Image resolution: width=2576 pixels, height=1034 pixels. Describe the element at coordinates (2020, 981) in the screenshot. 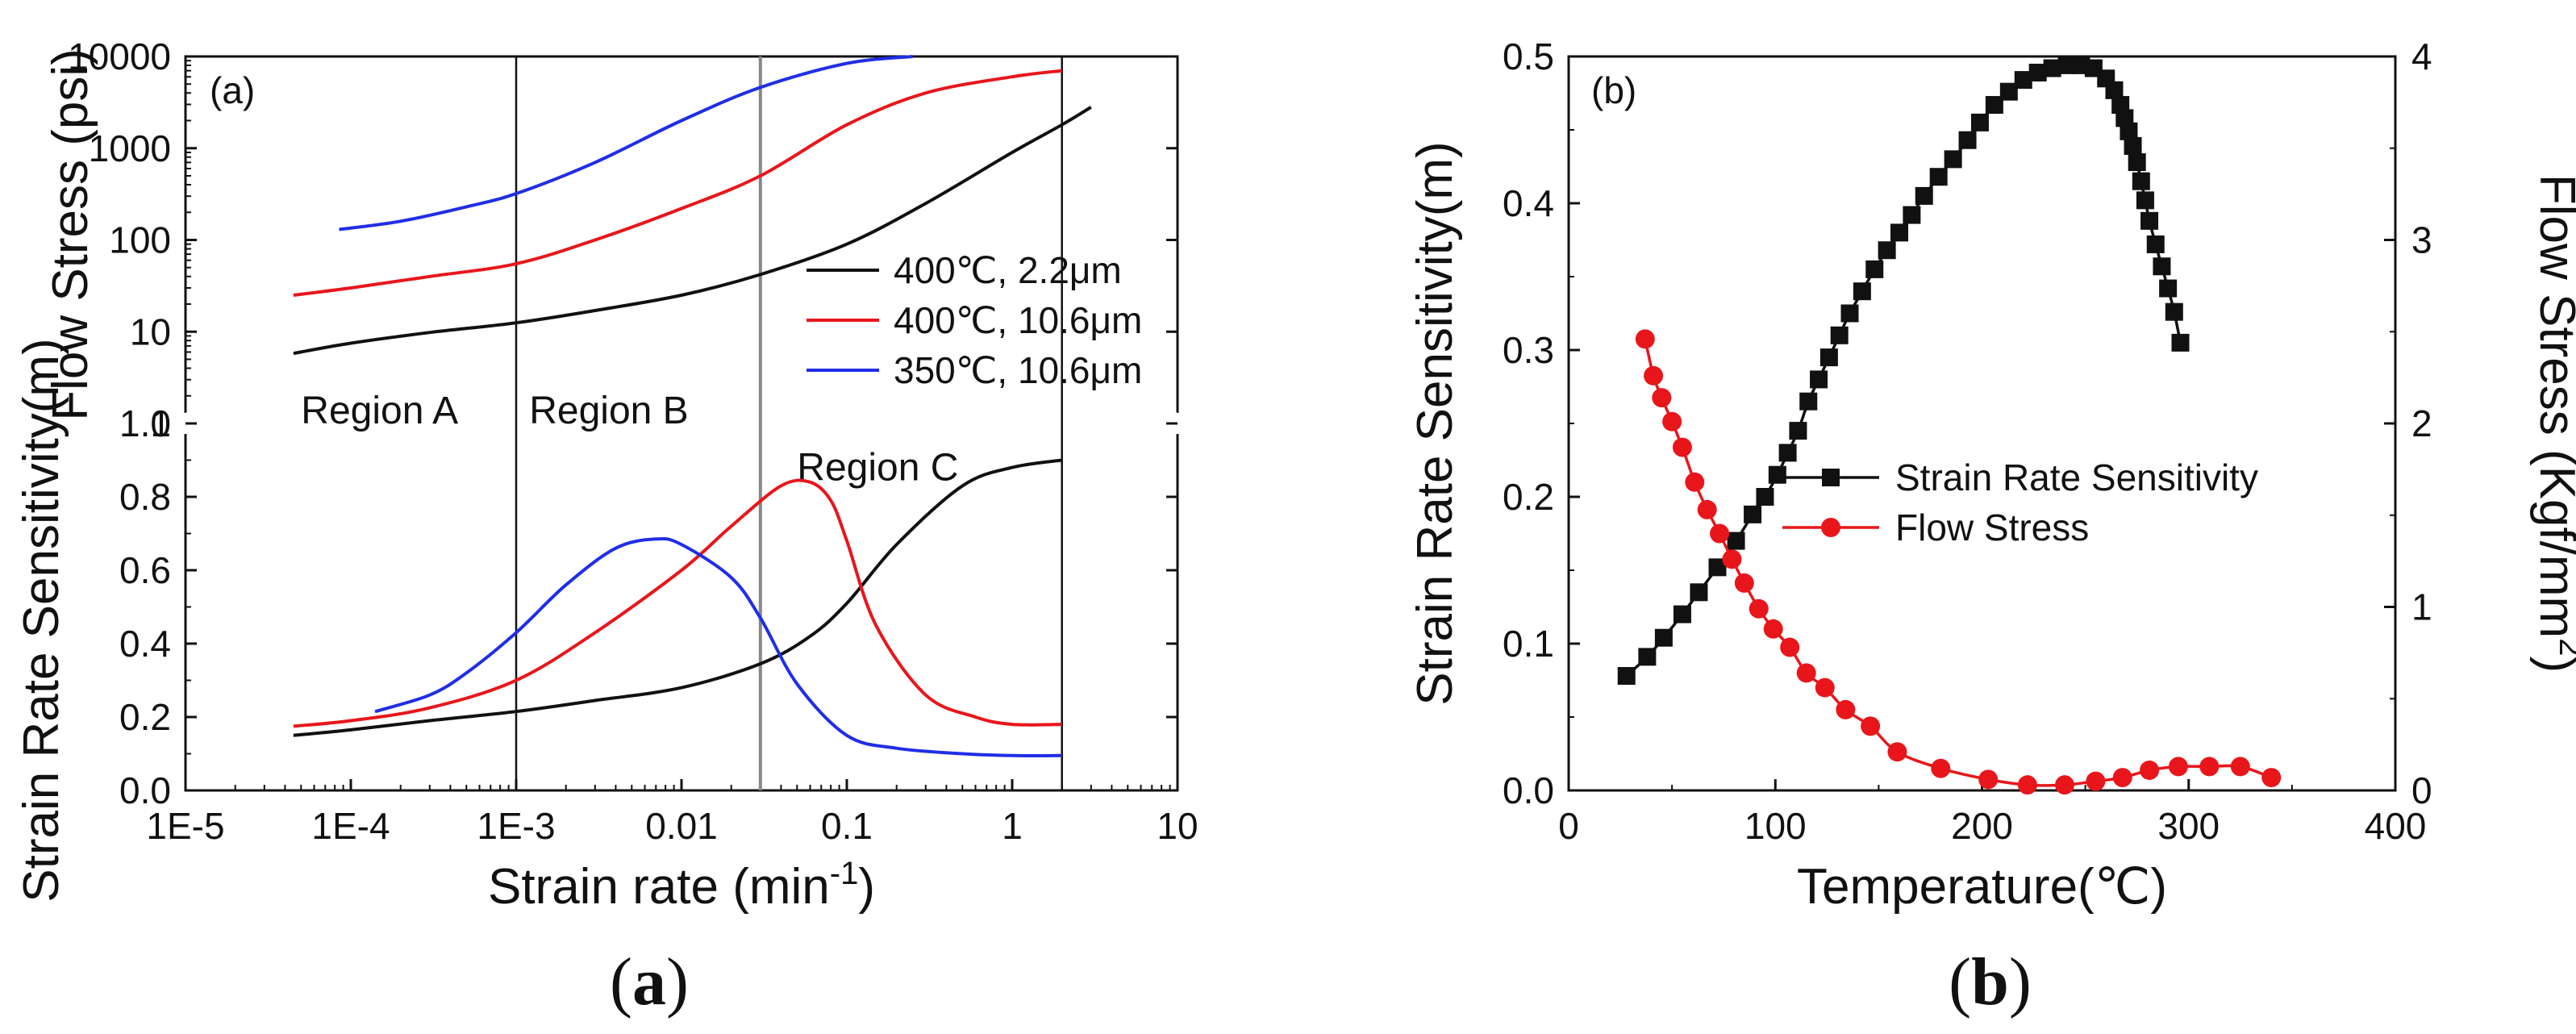

I see `caption-b-close: )` at that location.